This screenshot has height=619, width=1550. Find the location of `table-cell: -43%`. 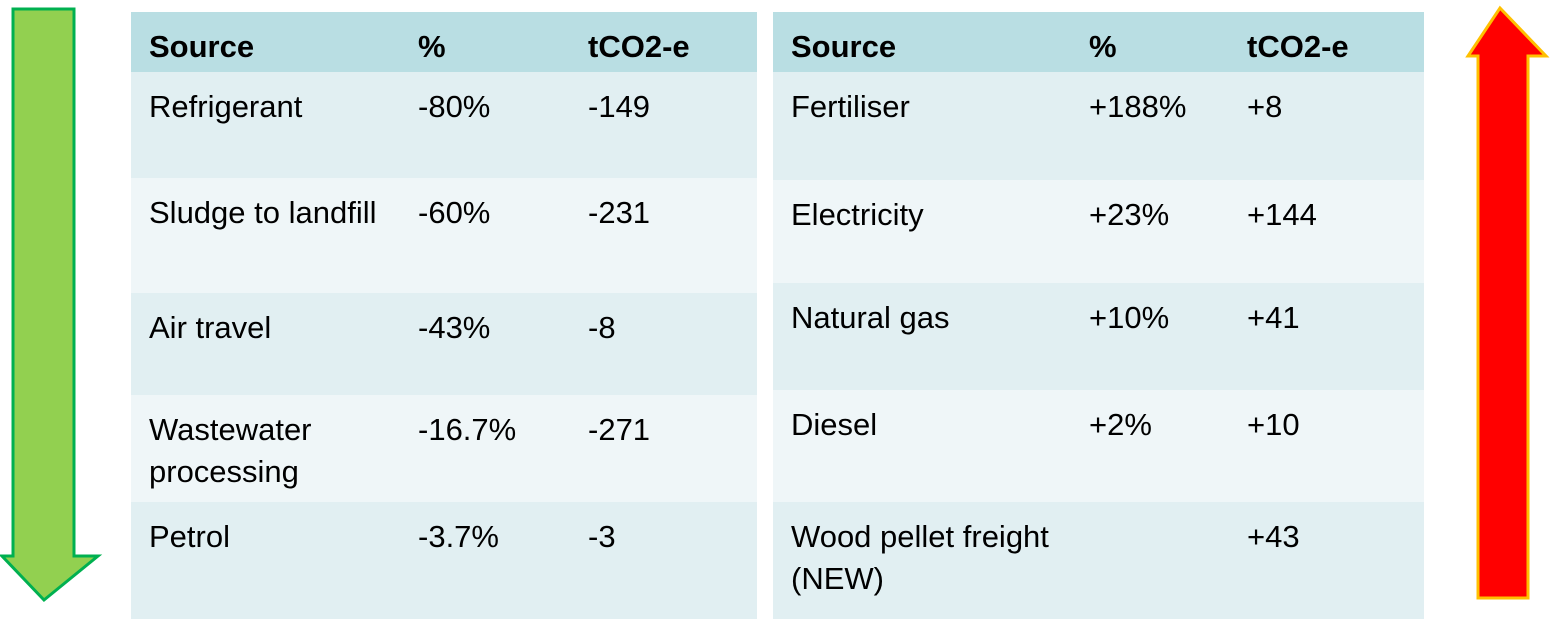

table-cell: -43% is located at coordinates (485, 344).